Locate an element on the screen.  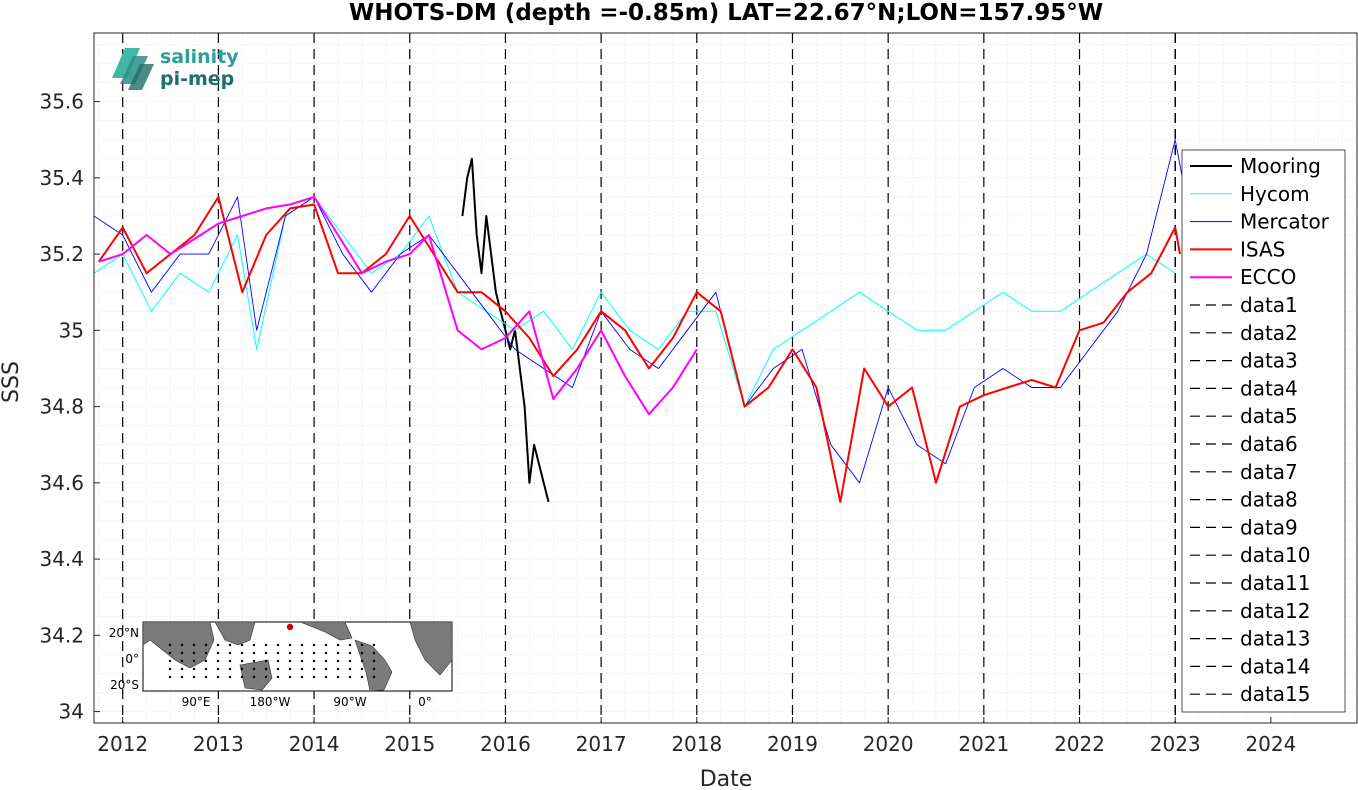
legend-label: data5 is located at coordinates (1269, 416).